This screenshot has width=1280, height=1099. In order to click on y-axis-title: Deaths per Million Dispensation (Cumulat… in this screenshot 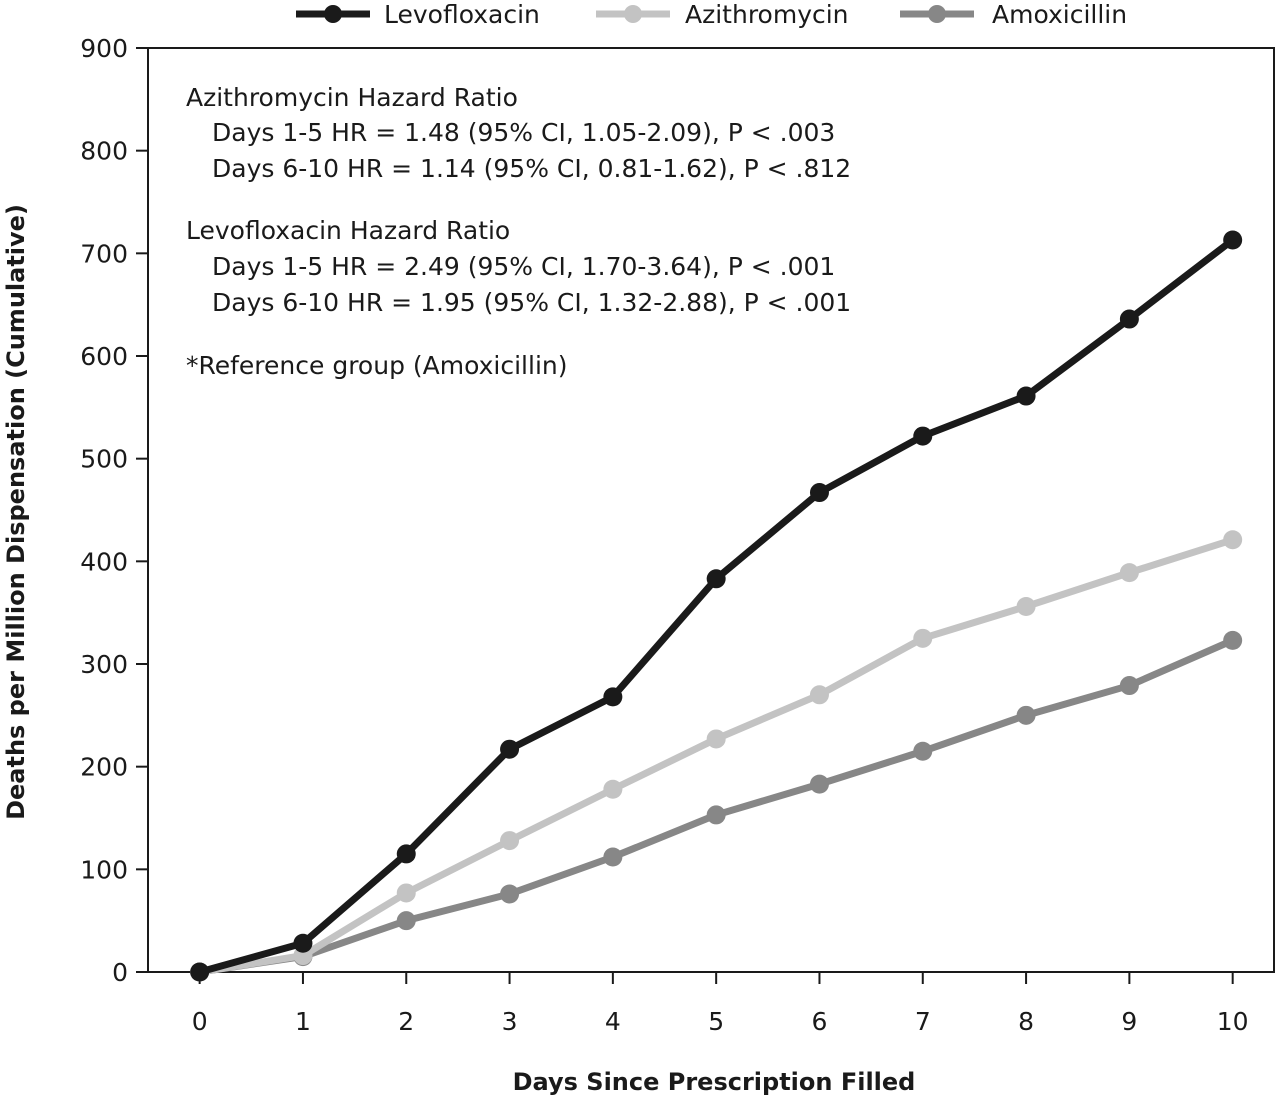, I will do `click(16, 512)`.